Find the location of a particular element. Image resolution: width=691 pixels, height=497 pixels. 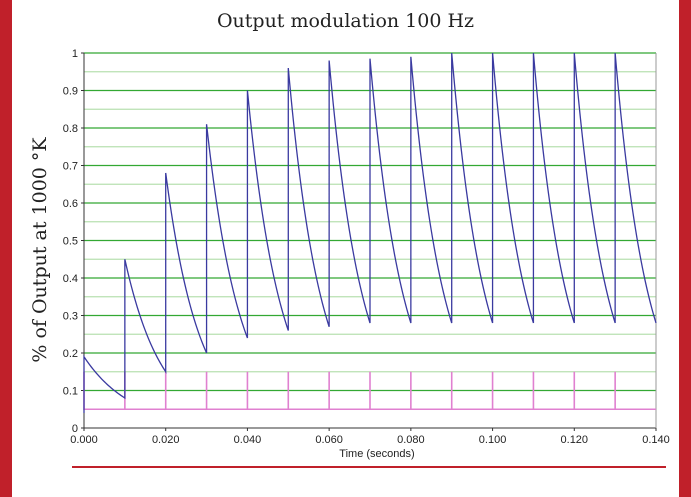

bottom-rule is located at coordinates (369, 467).